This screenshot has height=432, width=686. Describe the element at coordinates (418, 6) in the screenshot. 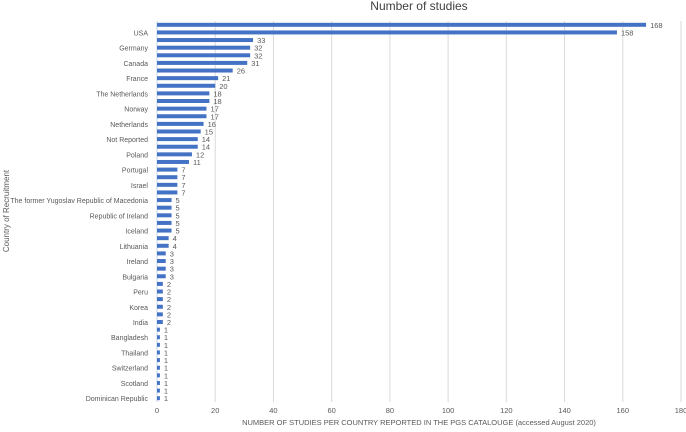

I see `chart-title: Number of studies` at that location.